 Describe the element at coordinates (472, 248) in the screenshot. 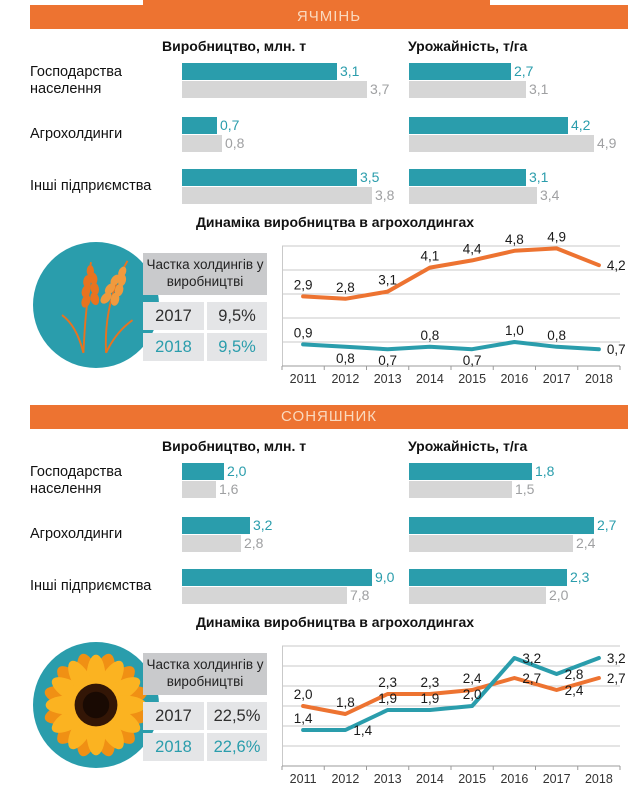

I see `data-label: 4,4` at that location.